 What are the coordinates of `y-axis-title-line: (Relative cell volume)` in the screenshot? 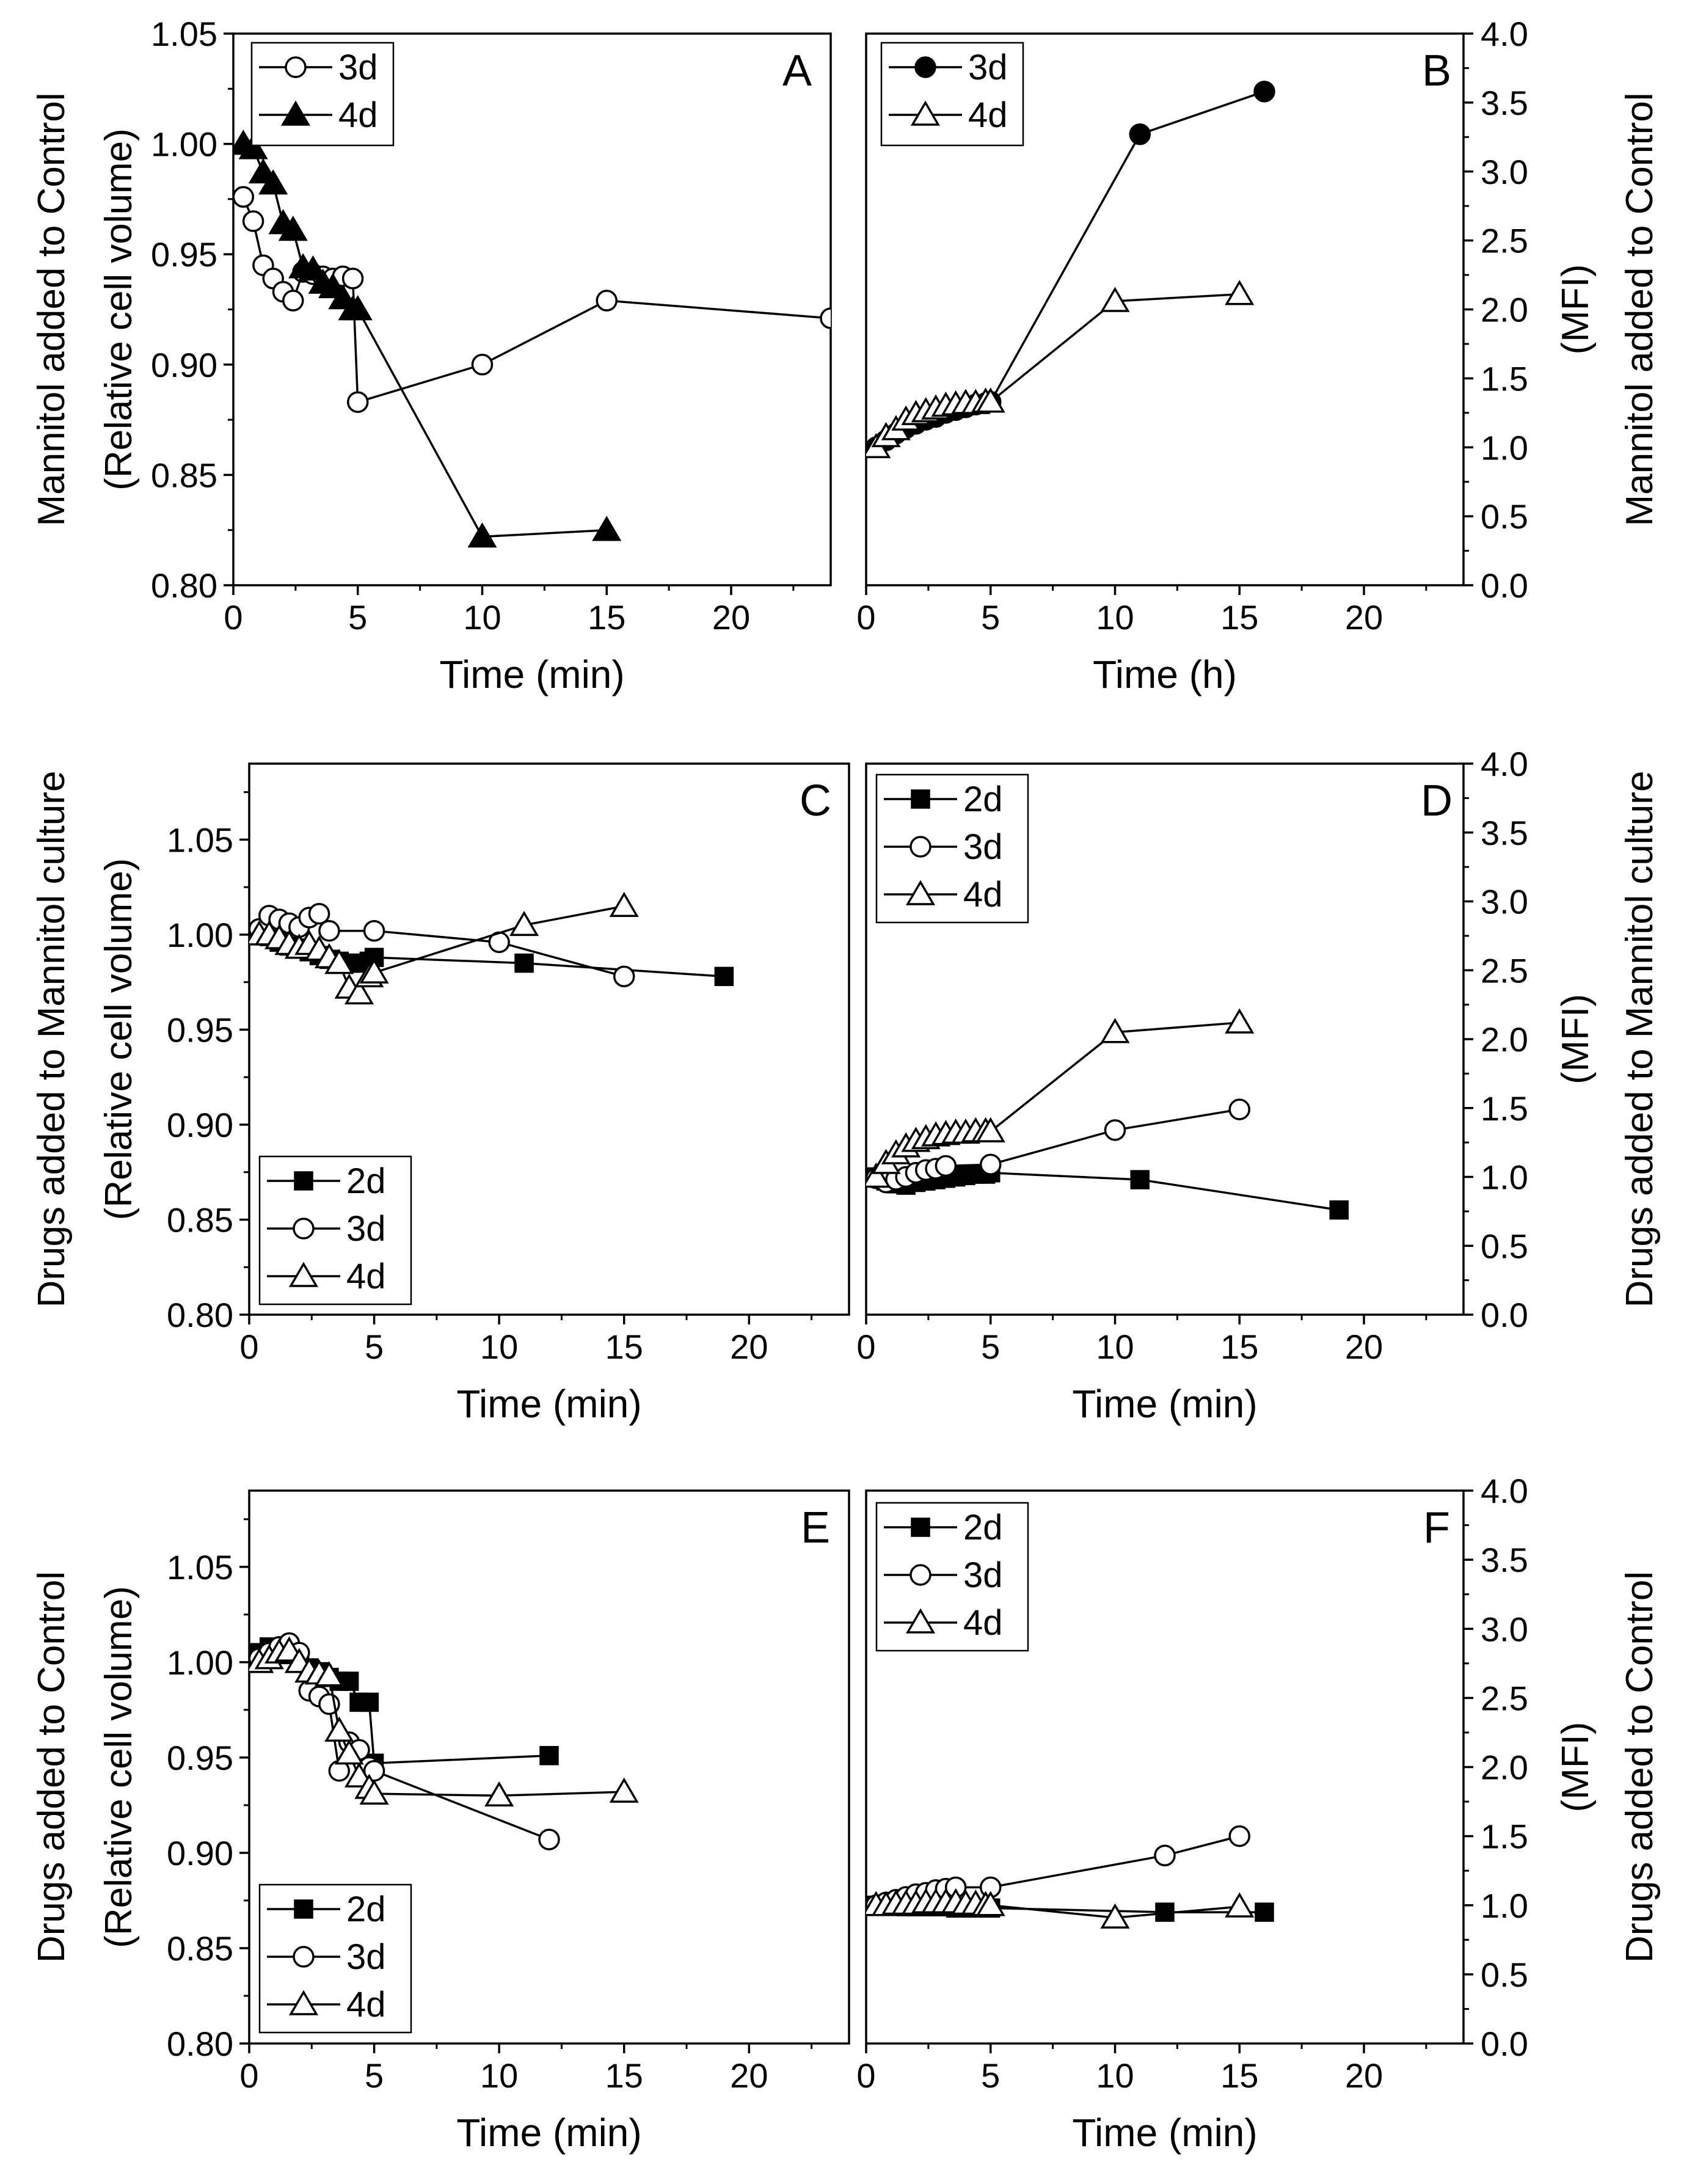 It's located at (119, 1039).